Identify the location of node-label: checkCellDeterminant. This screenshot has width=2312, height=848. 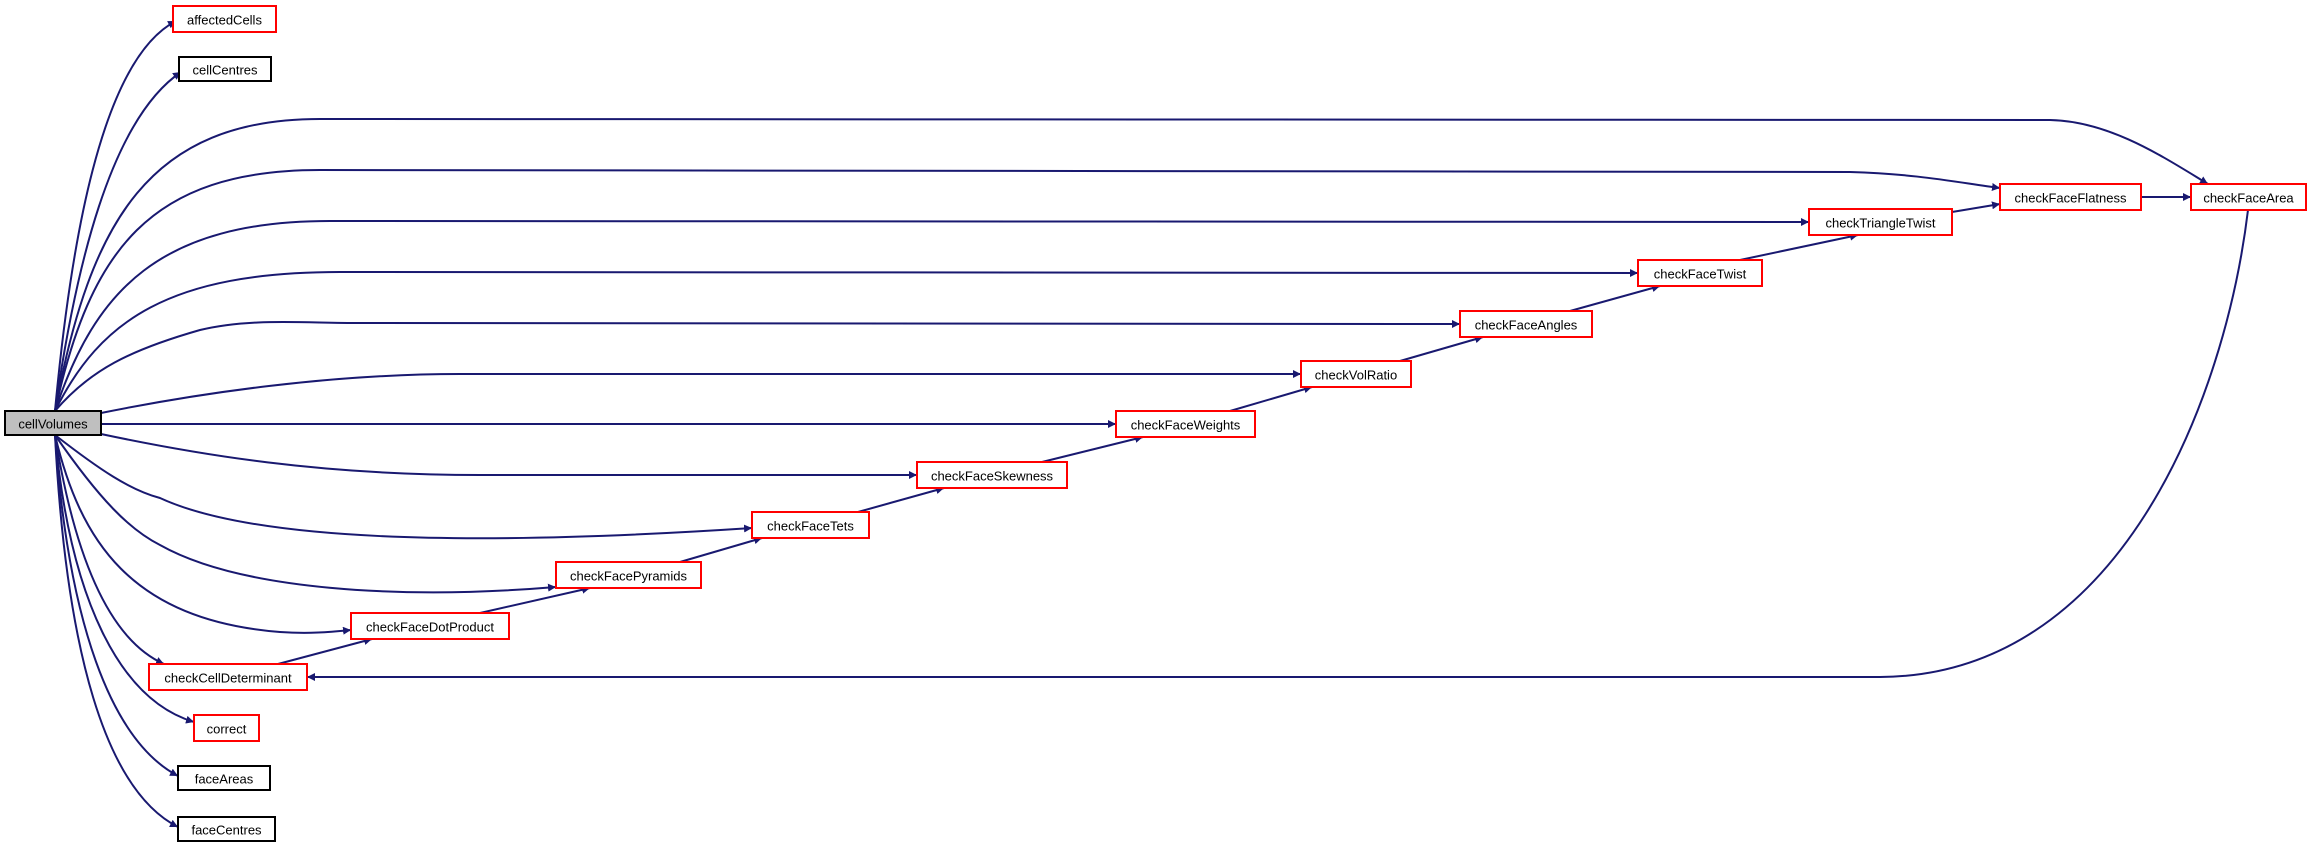
(228, 678).